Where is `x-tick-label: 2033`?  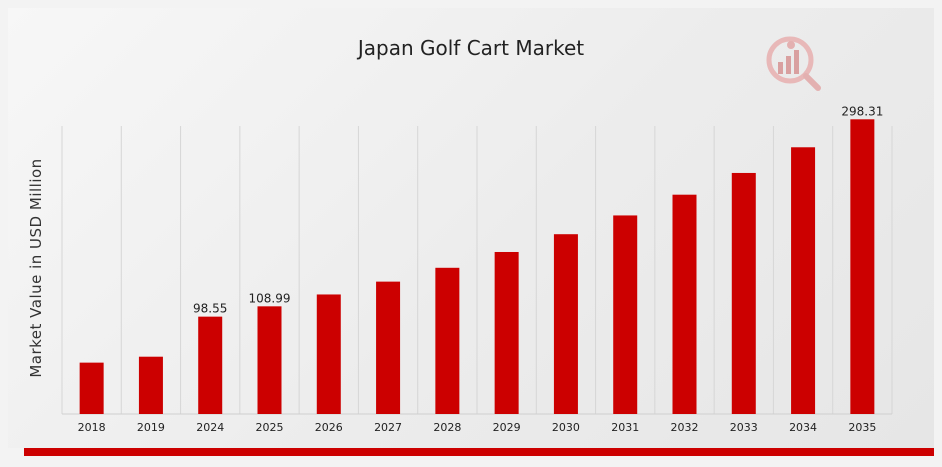 x-tick-label: 2033 is located at coordinates (744, 427).